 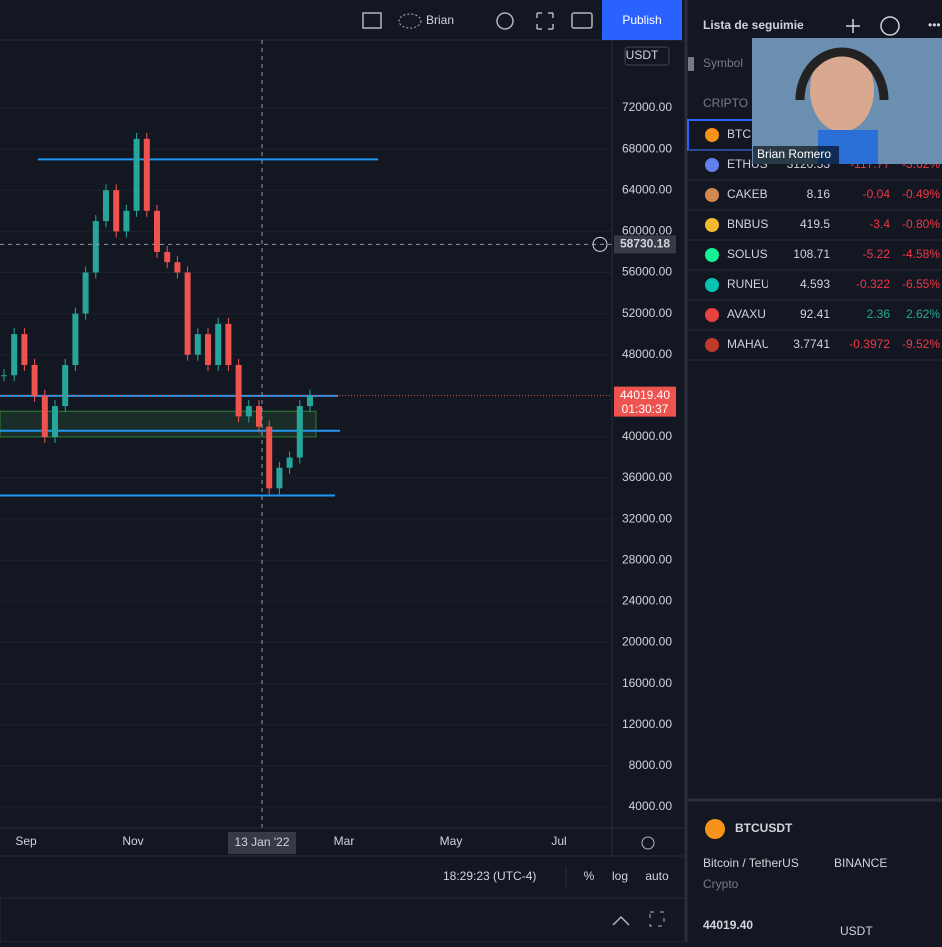 I want to click on row-last: 419.5, so click(x=815, y=224).